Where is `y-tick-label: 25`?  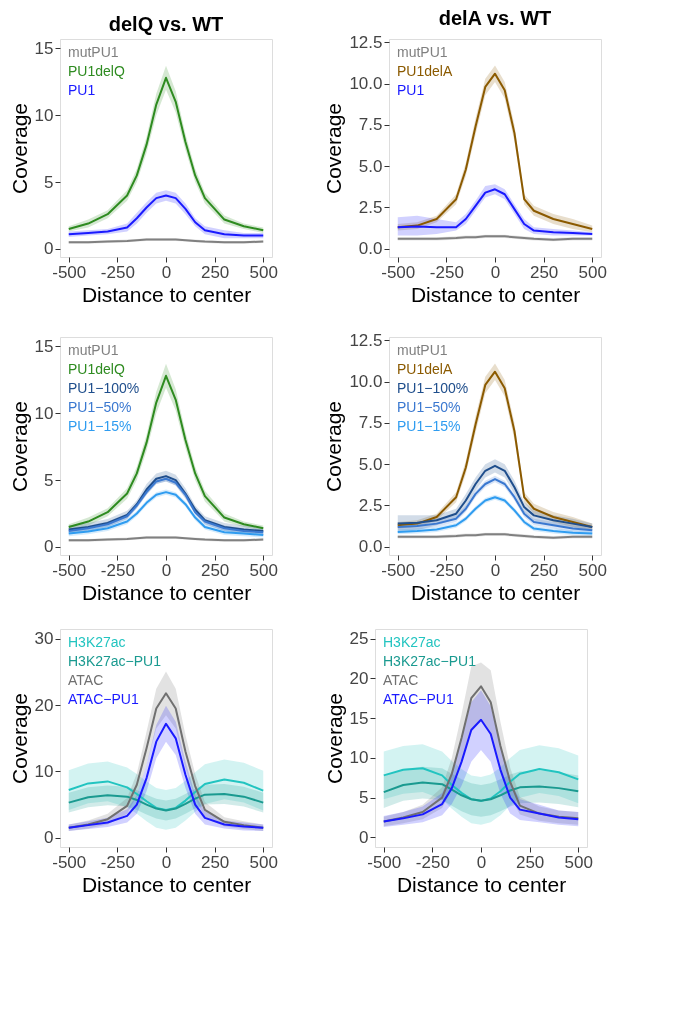 y-tick-label: 25 is located at coordinates (359, 639).